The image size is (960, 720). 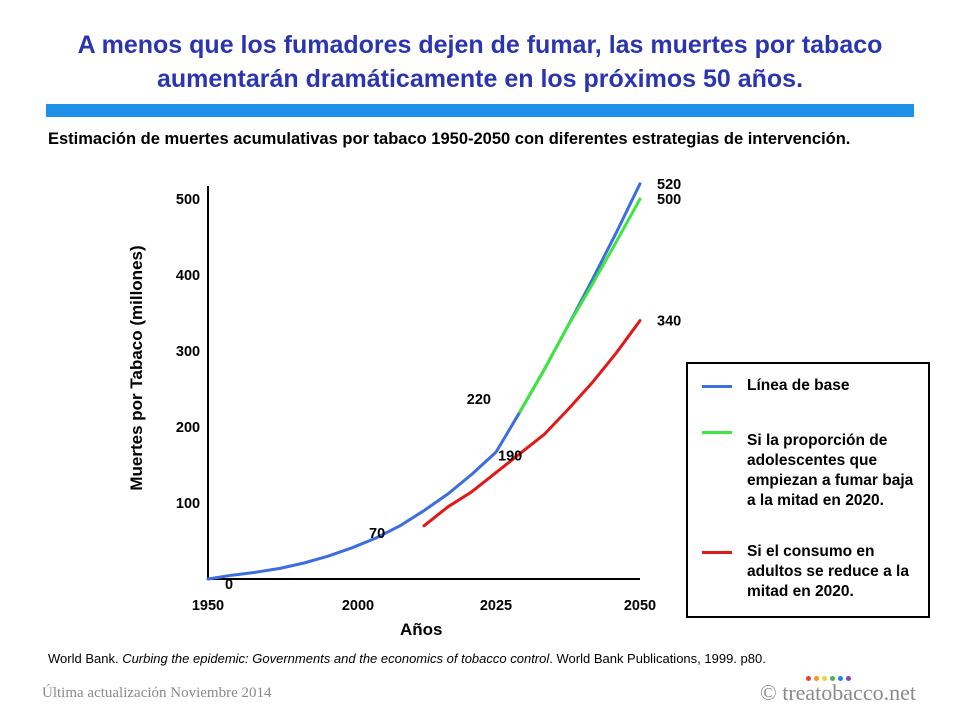 I want to click on y-tick-label: 400, so click(x=188, y=276).